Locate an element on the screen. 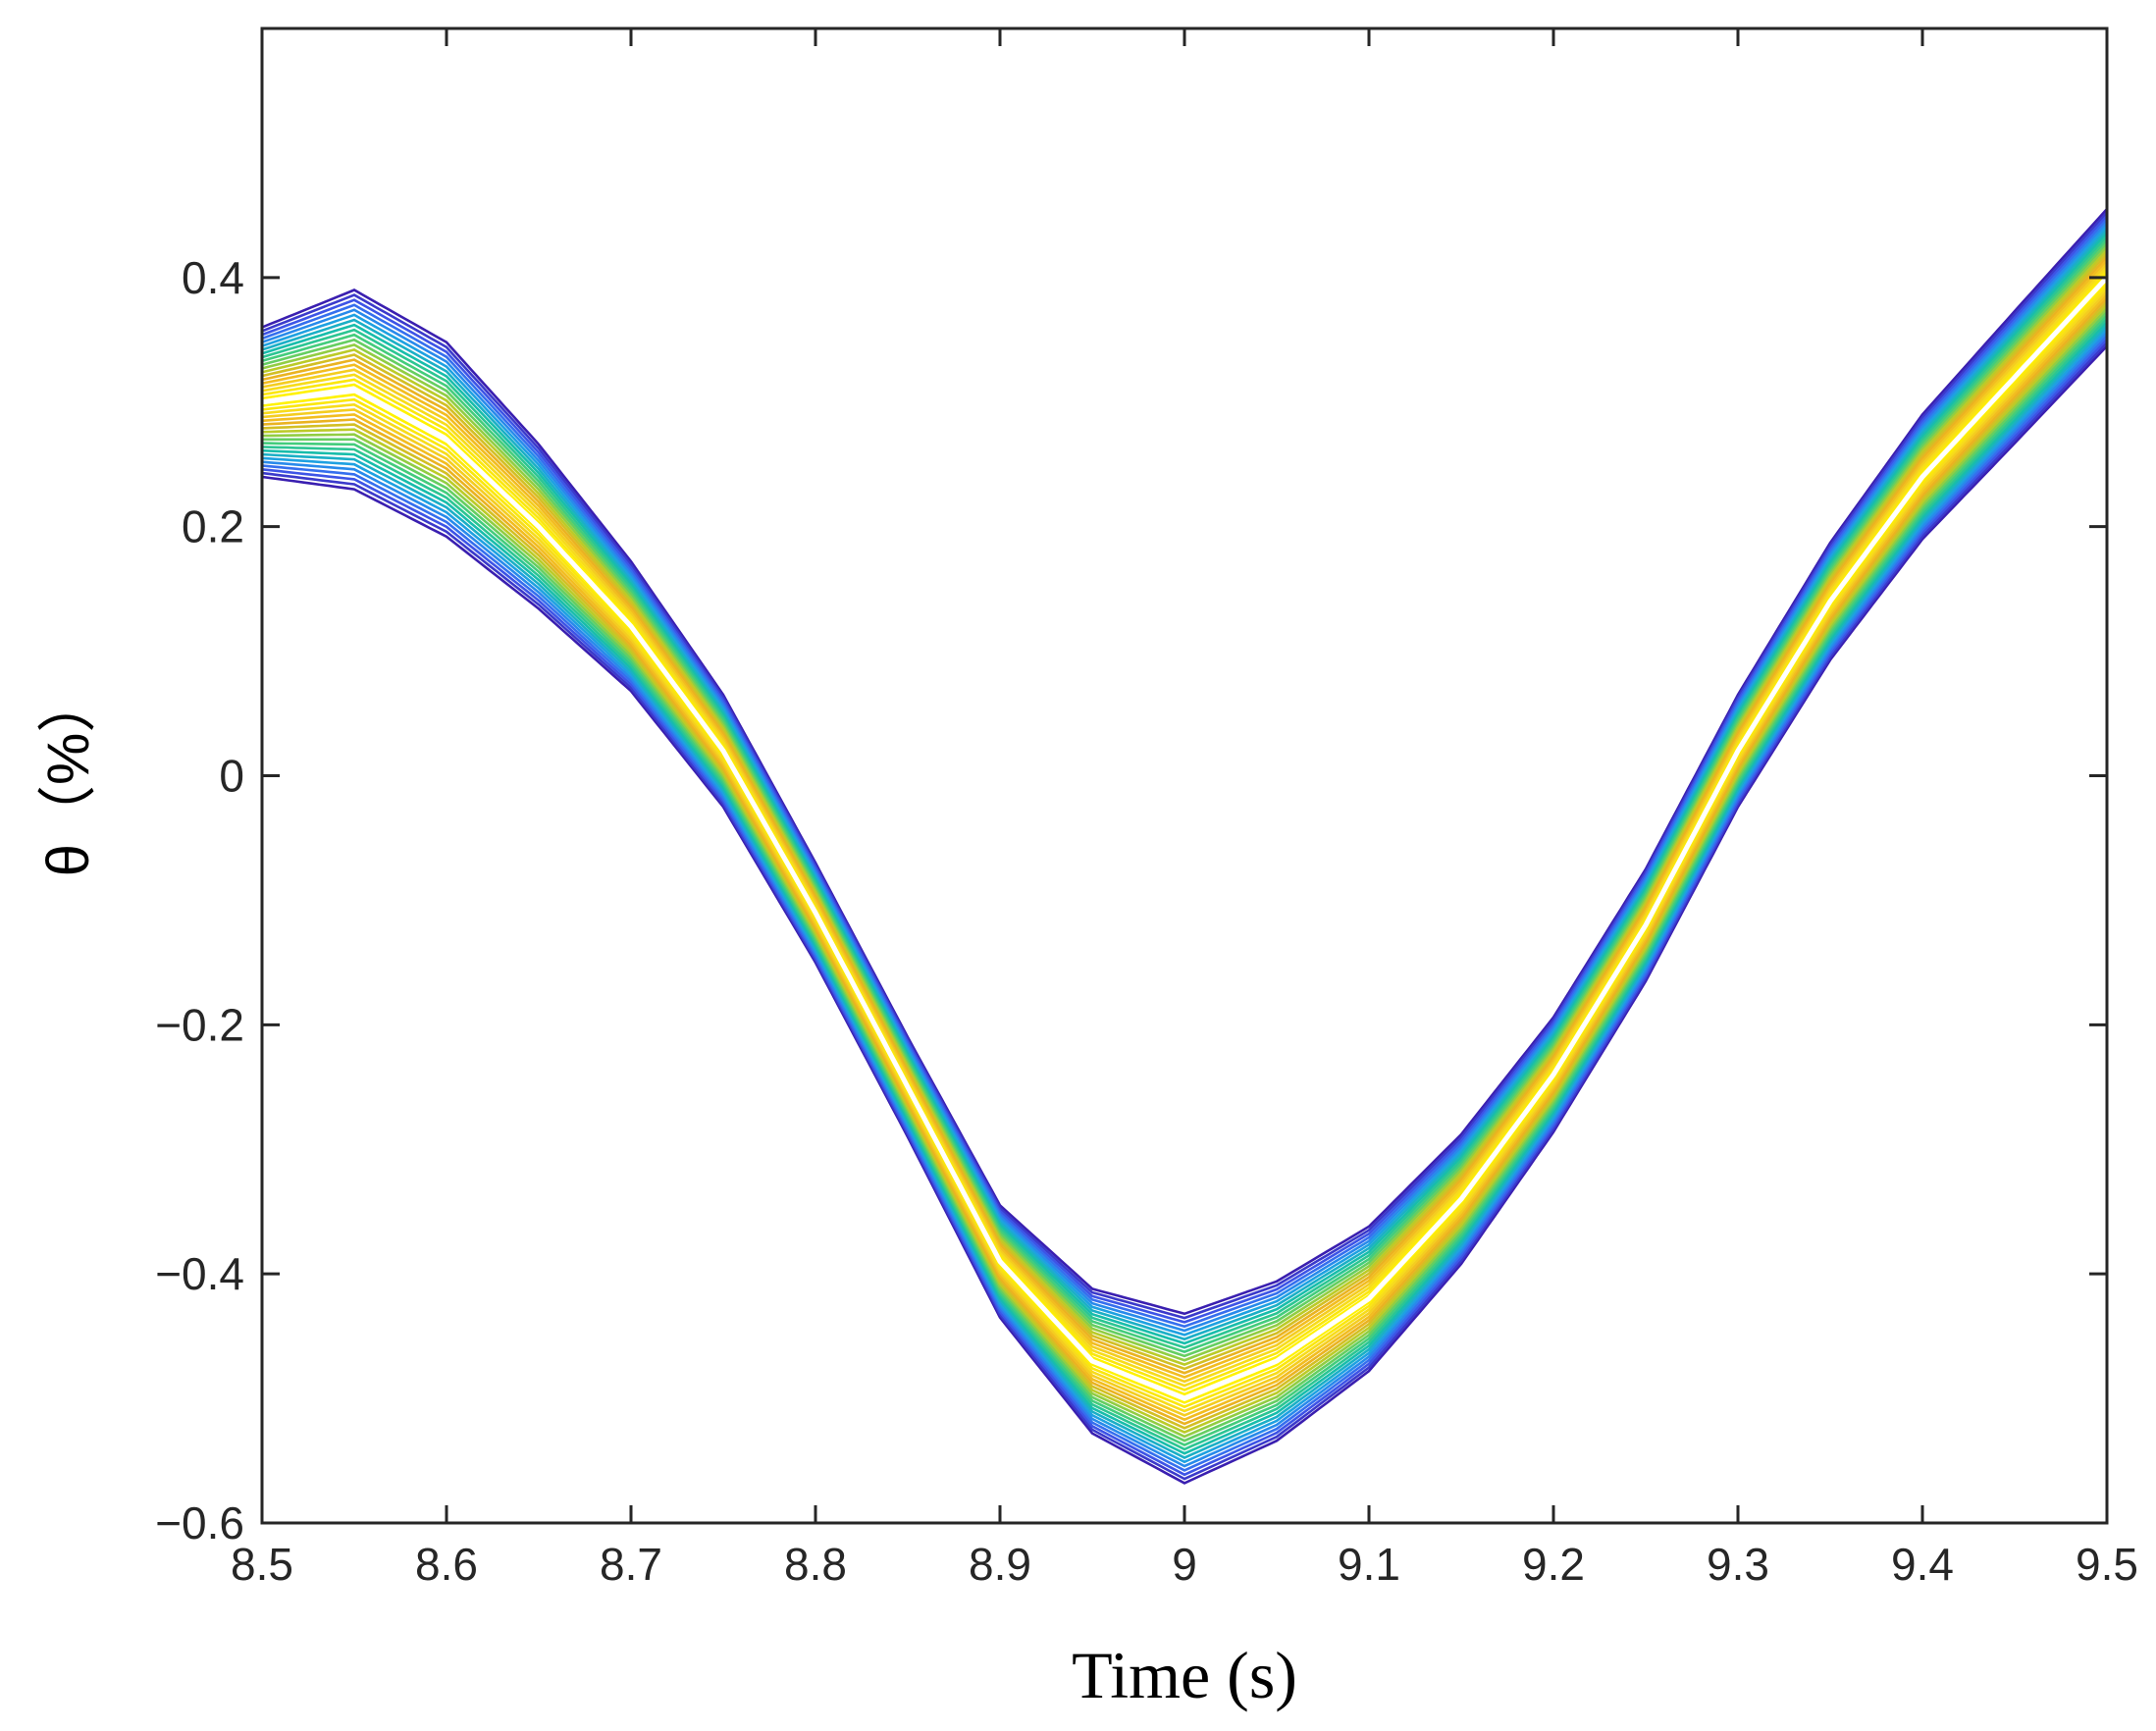  x-tick-label: 8.8 is located at coordinates (815, 1565).